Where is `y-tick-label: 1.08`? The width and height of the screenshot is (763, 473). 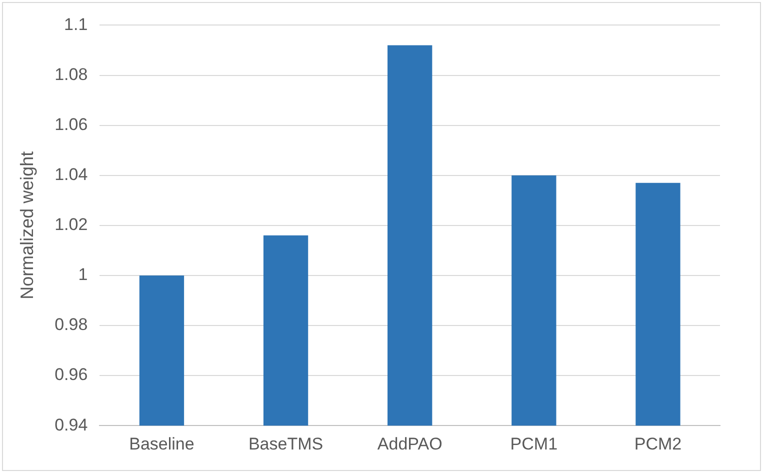
y-tick-label: 1.08 is located at coordinates (71, 74).